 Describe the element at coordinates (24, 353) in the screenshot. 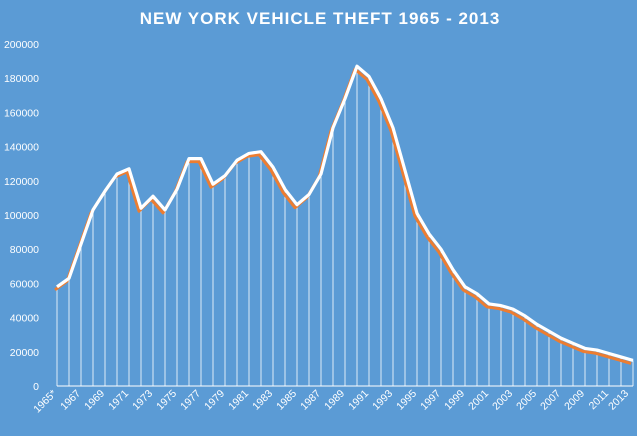

I see `y-tick-label: 20000` at that location.